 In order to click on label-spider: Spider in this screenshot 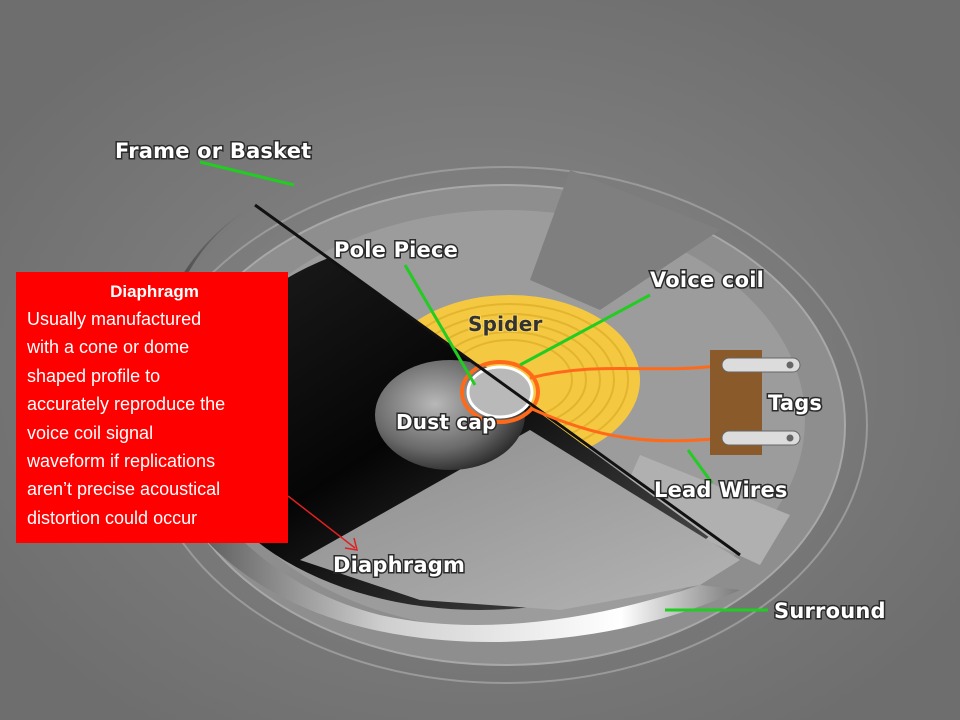, I will do `click(505, 324)`.